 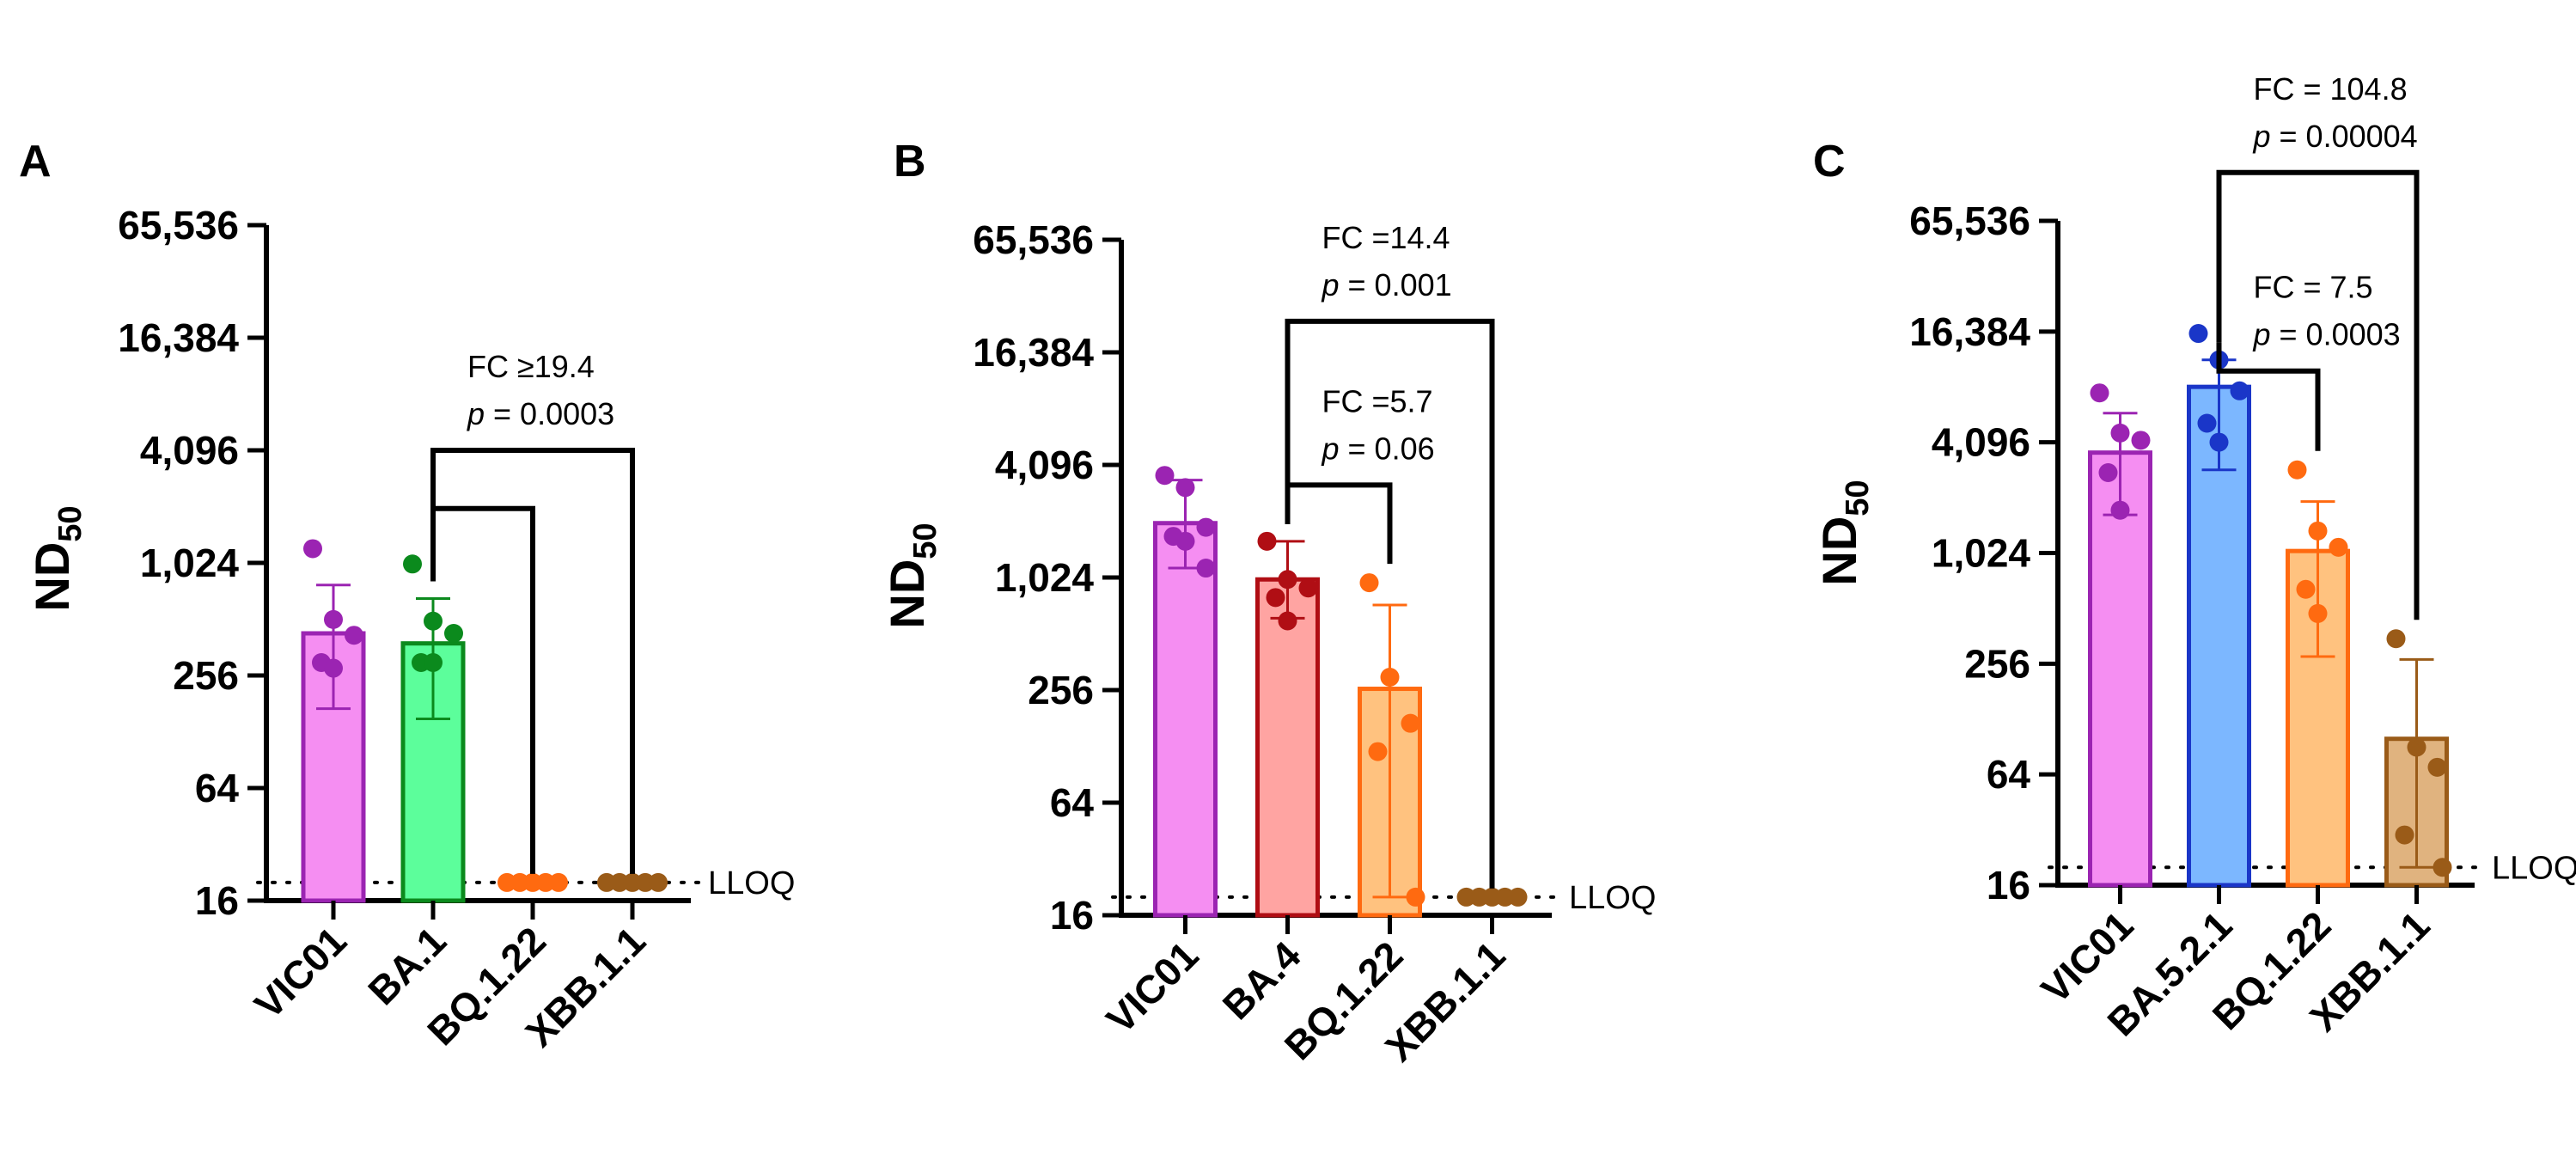 I want to click on fold-change-label: FC =14.4, so click(x=1386, y=237).